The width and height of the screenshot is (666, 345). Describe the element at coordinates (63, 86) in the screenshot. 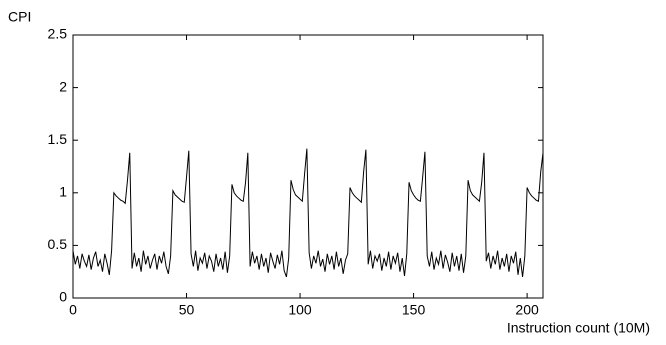

I see `y-tick-label: 2` at that location.